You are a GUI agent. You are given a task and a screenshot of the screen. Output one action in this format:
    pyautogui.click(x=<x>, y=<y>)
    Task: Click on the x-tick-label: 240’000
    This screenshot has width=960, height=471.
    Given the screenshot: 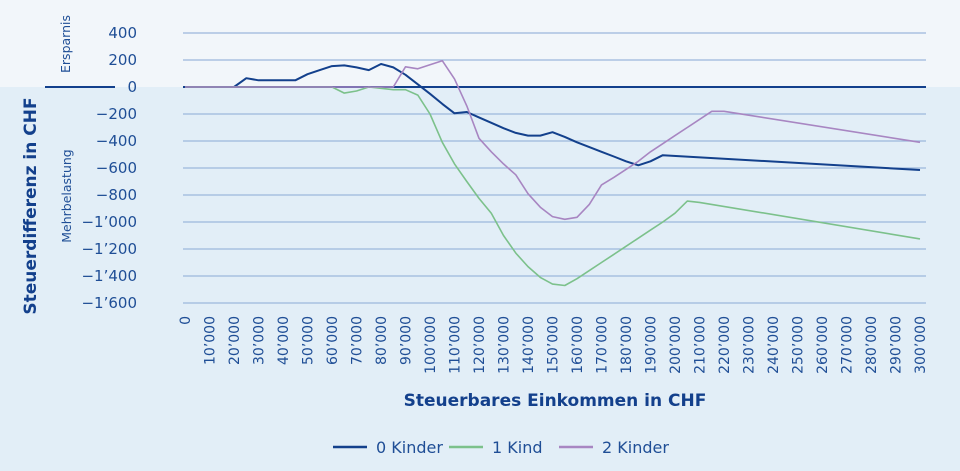 What is the action you would take?
    pyautogui.click(x=774, y=345)
    